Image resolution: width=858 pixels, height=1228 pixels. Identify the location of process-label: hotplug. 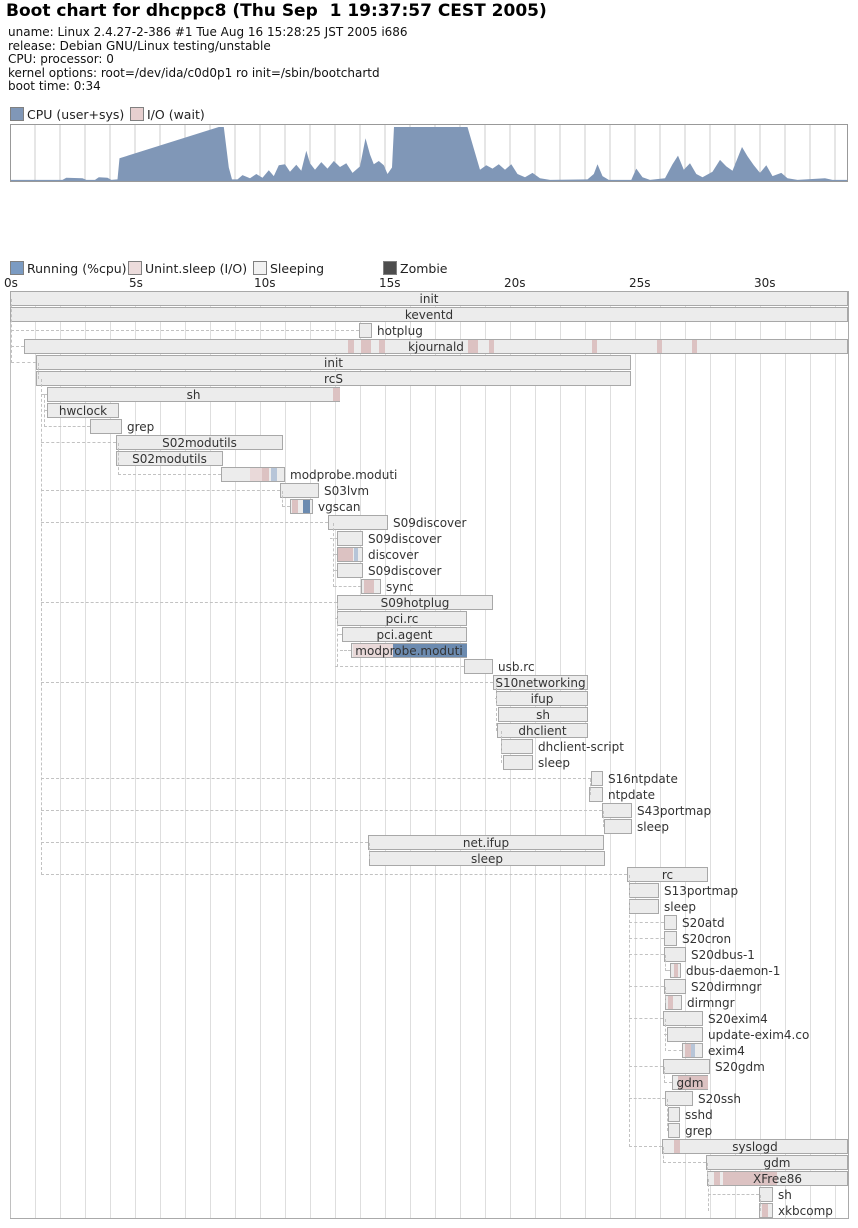
(400, 331).